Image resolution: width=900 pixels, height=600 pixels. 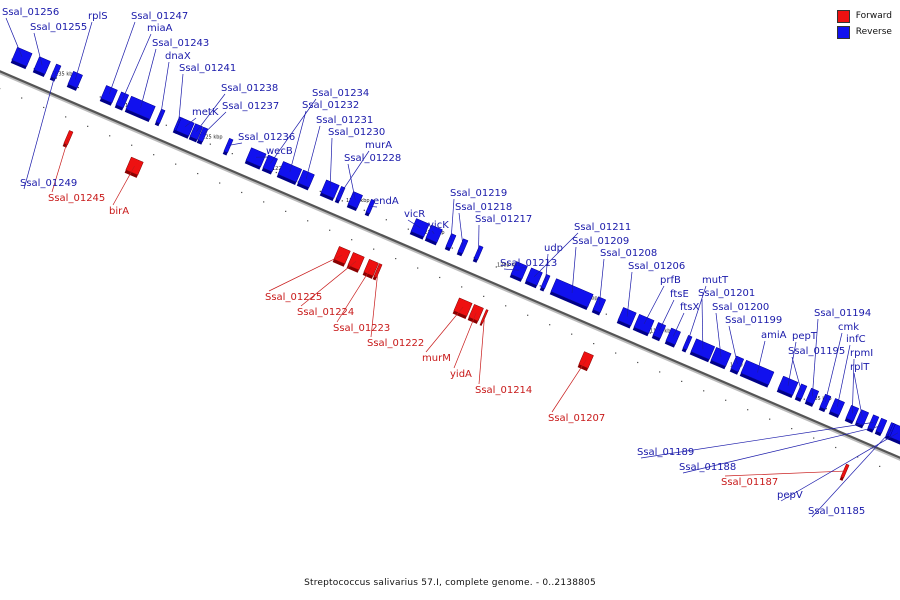 I want to click on gene-label-ssal-01231: Ssal_01231, so click(x=344, y=120).